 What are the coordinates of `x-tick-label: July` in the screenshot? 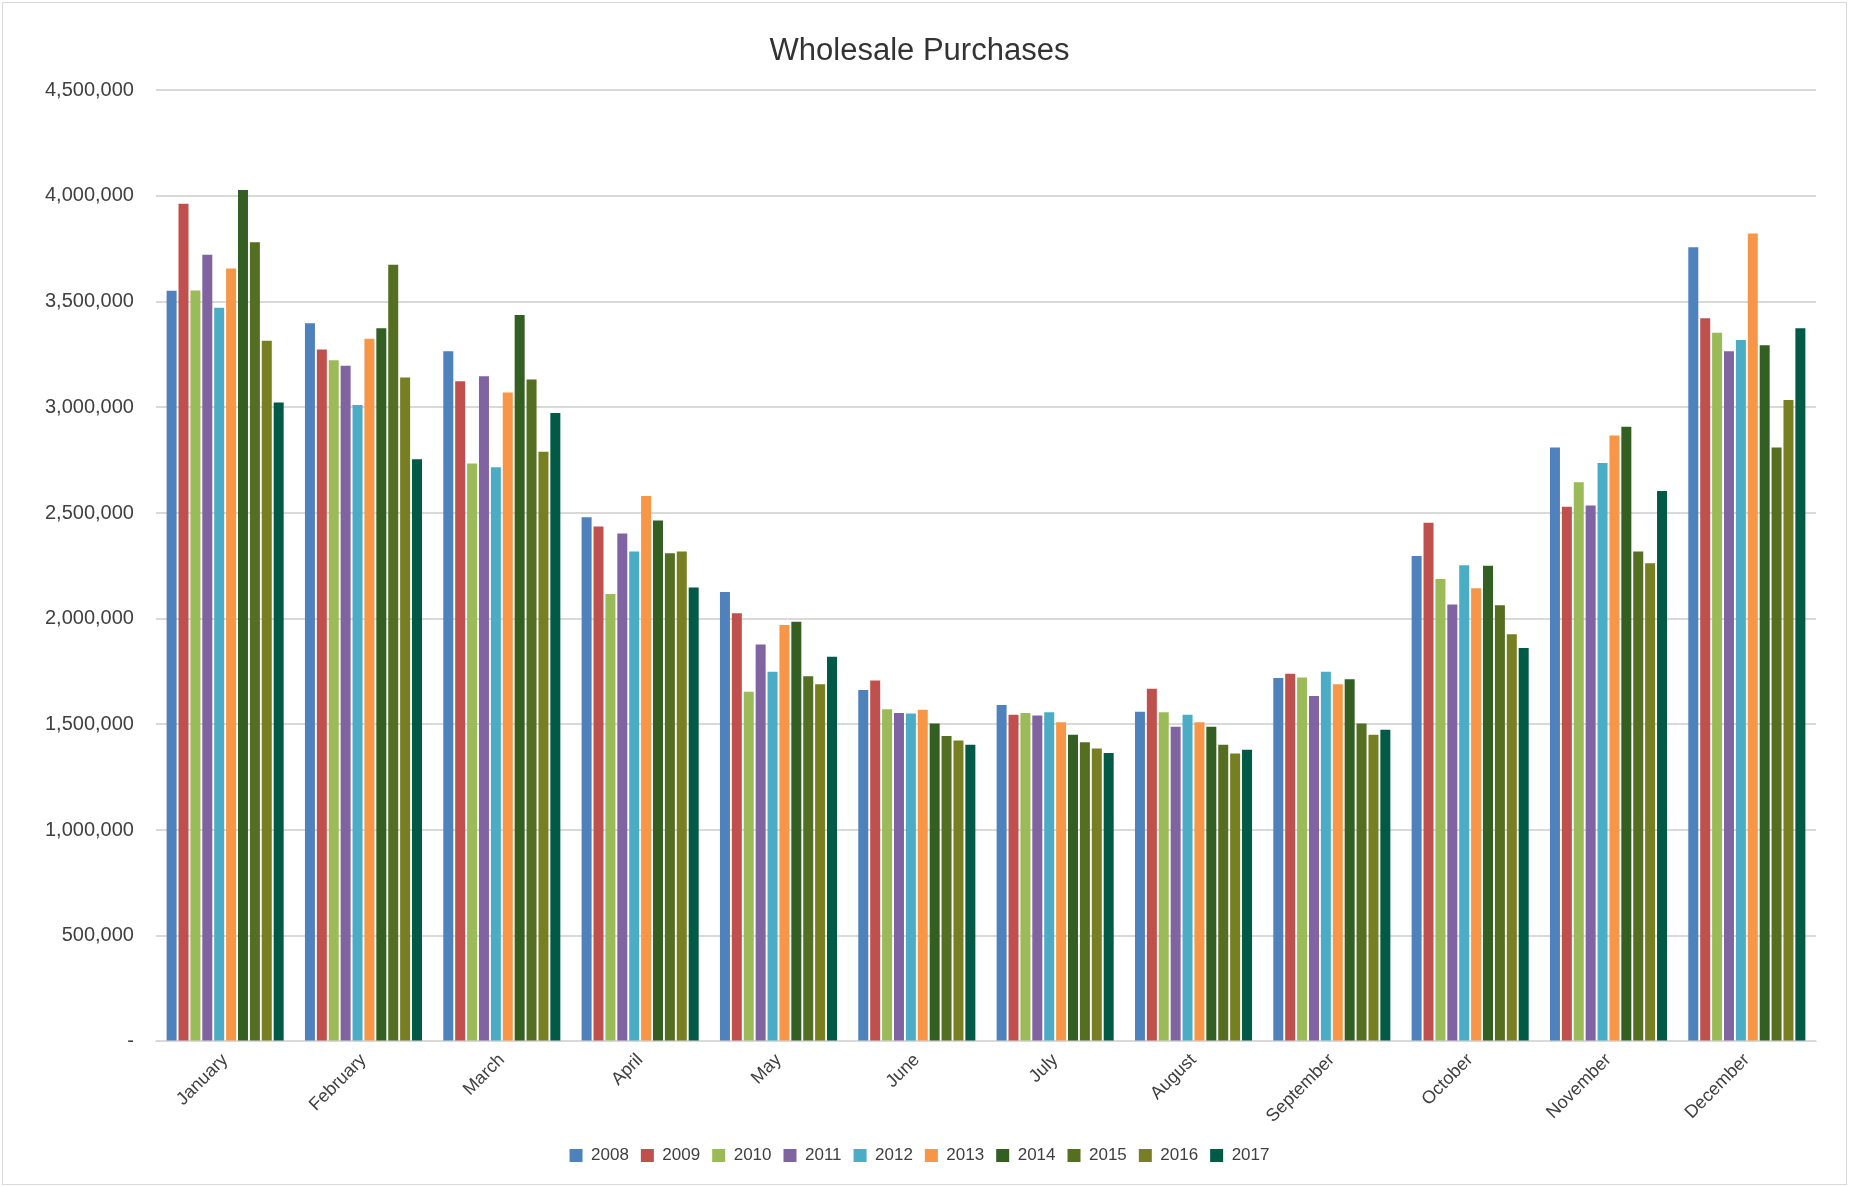 It's located at (1043, 1068).